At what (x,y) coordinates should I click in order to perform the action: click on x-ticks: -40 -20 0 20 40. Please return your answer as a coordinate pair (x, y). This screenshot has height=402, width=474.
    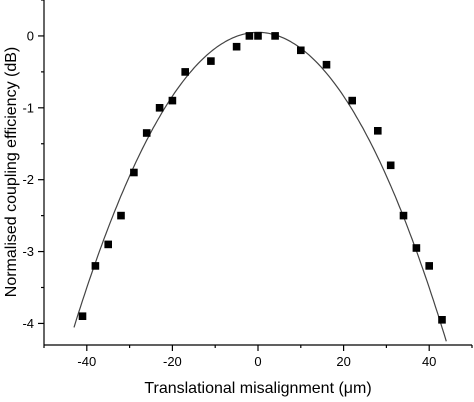
    Looking at the image, I should click on (258, 357).